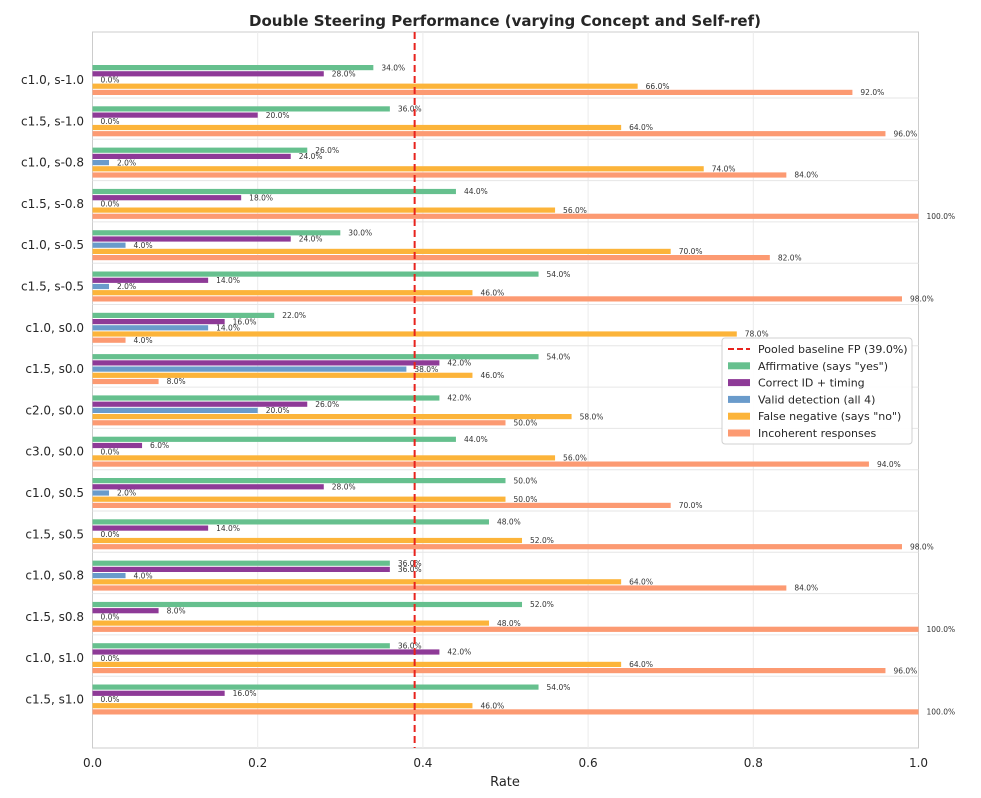 The width and height of the screenshot is (981, 798). What do you see at coordinates (833, 349) in the screenshot?
I see `legend-label: Pooled baseline FP (39.0%)` at bounding box center [833, 349].